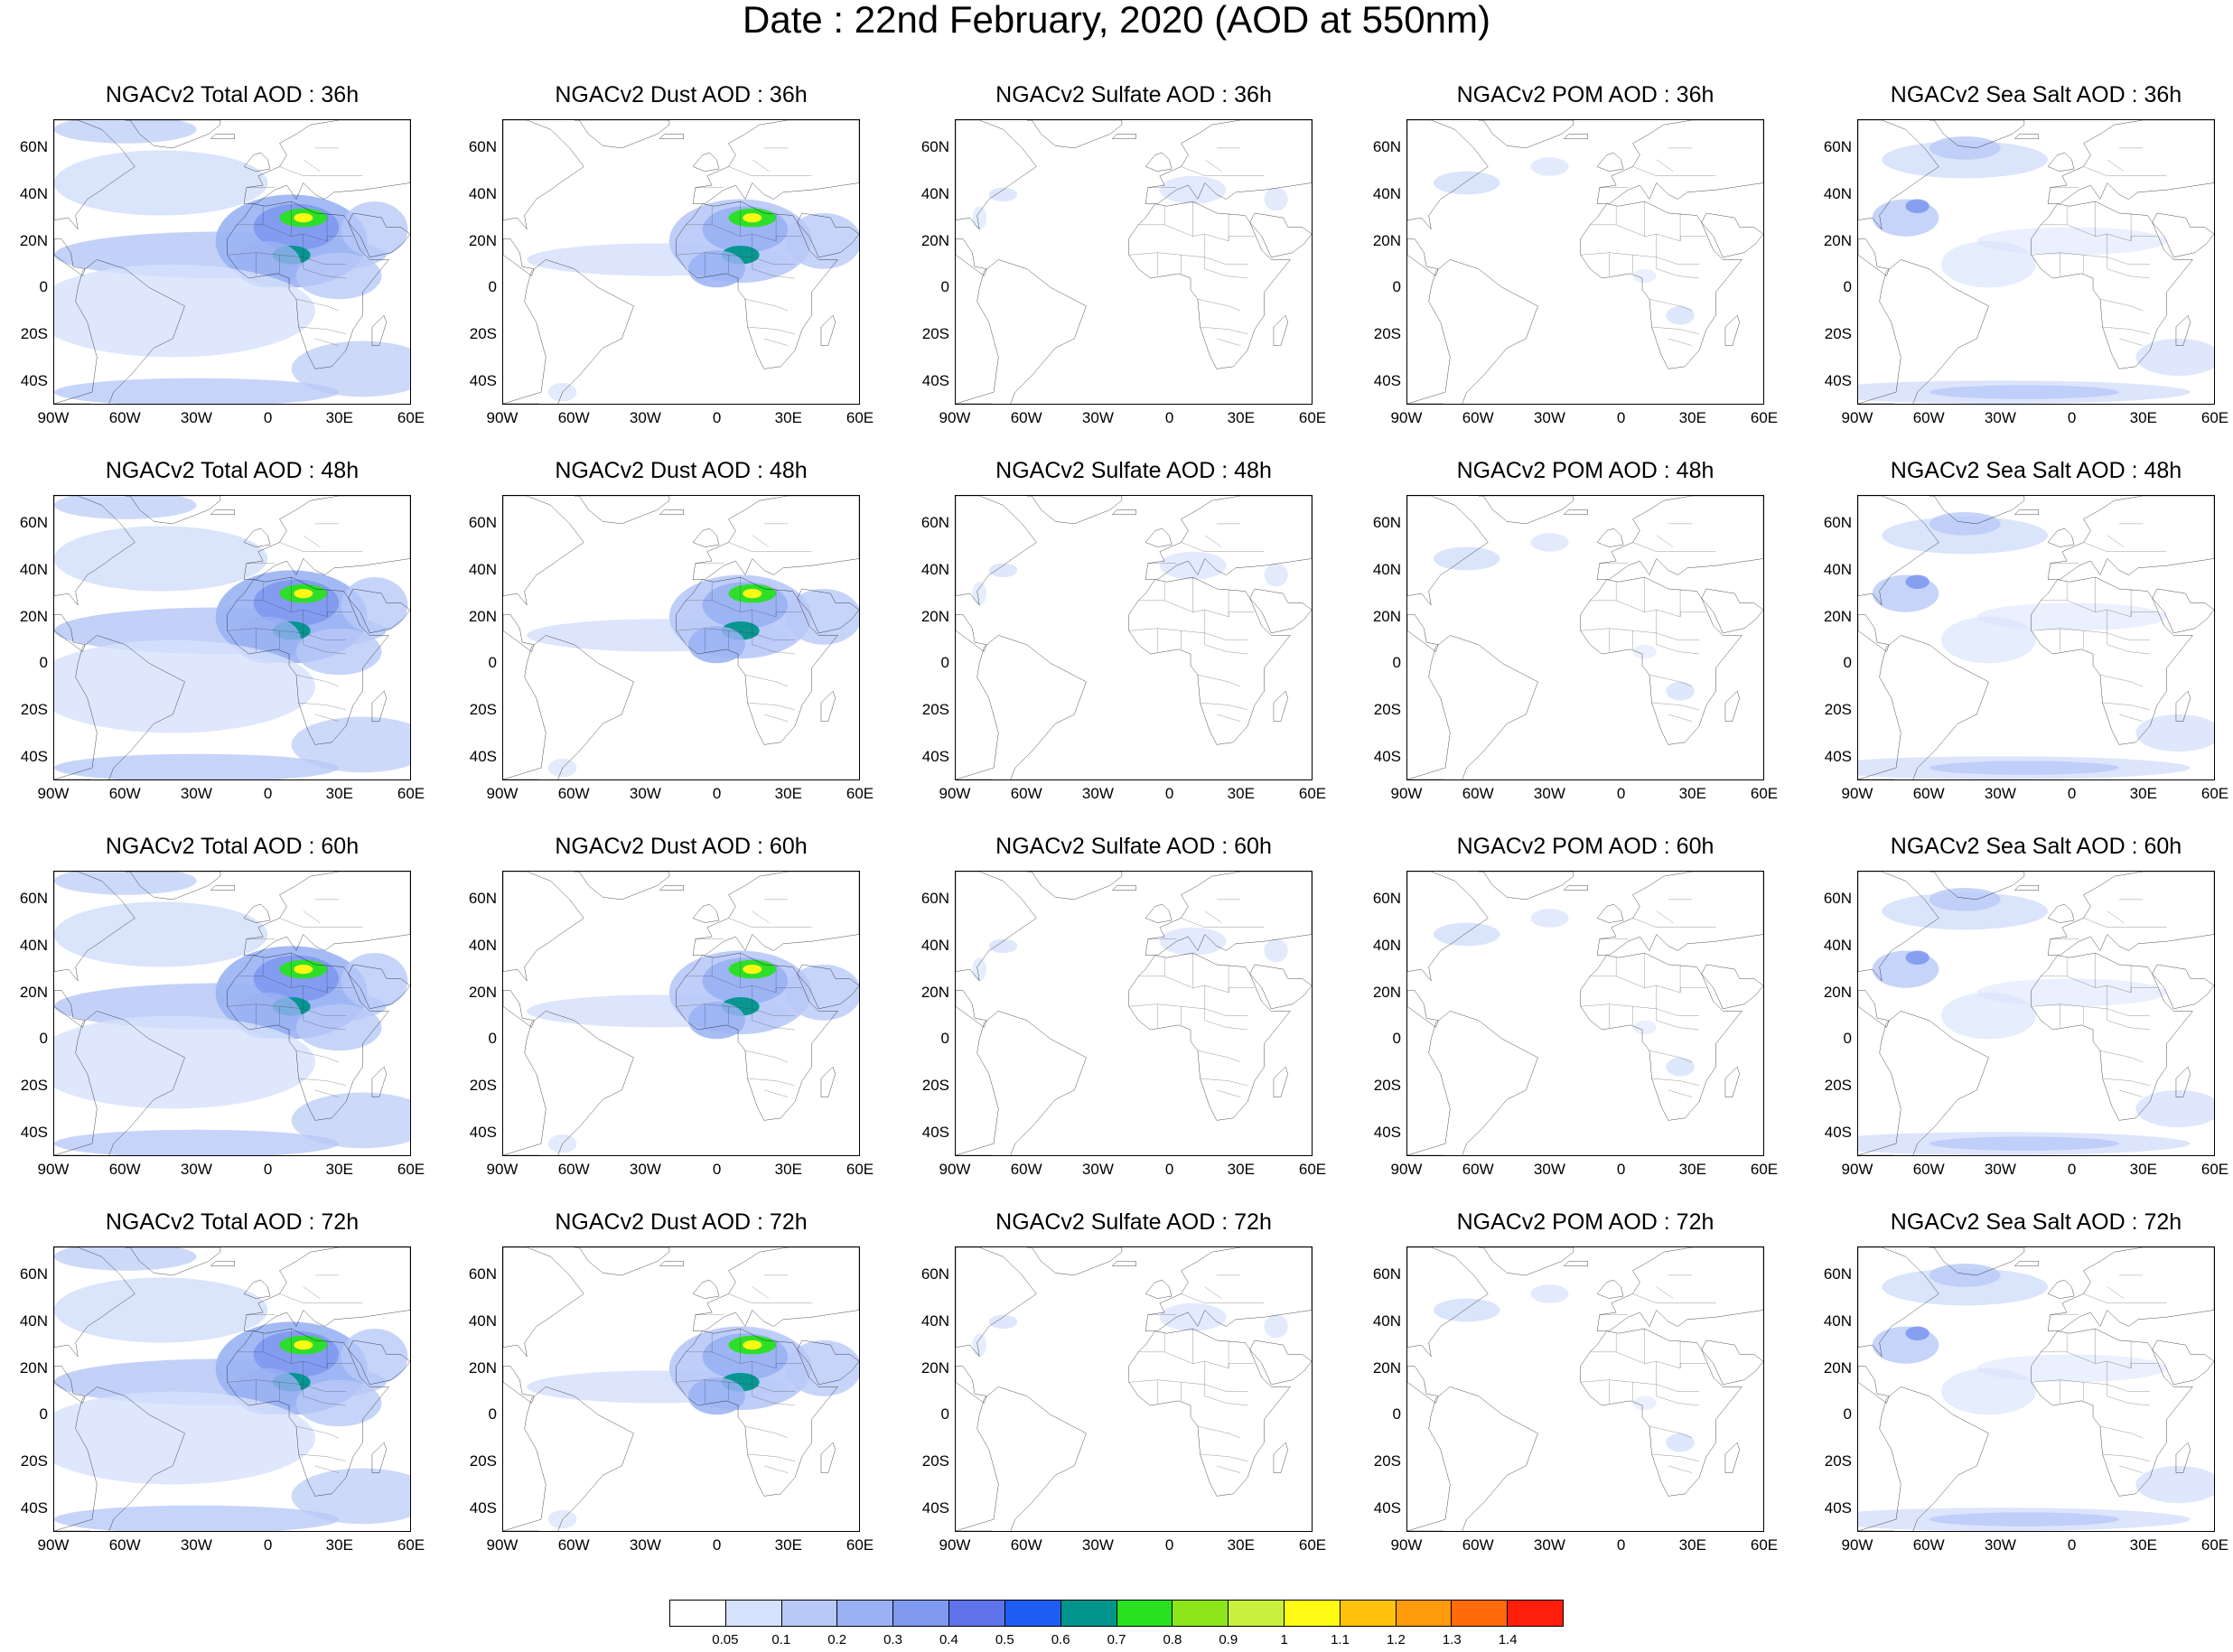 The width and height of the screenshot is (2233, 1652). Describe the element at coordinates (2143, 793) in the screenshot. I see `longitude-label: 30E` at that location.